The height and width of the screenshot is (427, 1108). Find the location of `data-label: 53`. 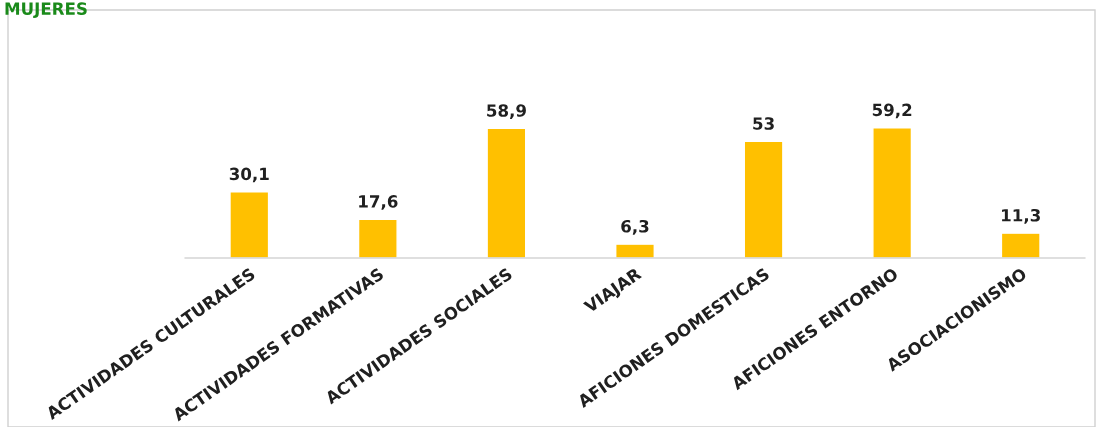

data-label: 53 is located at coordinates (763, 123).